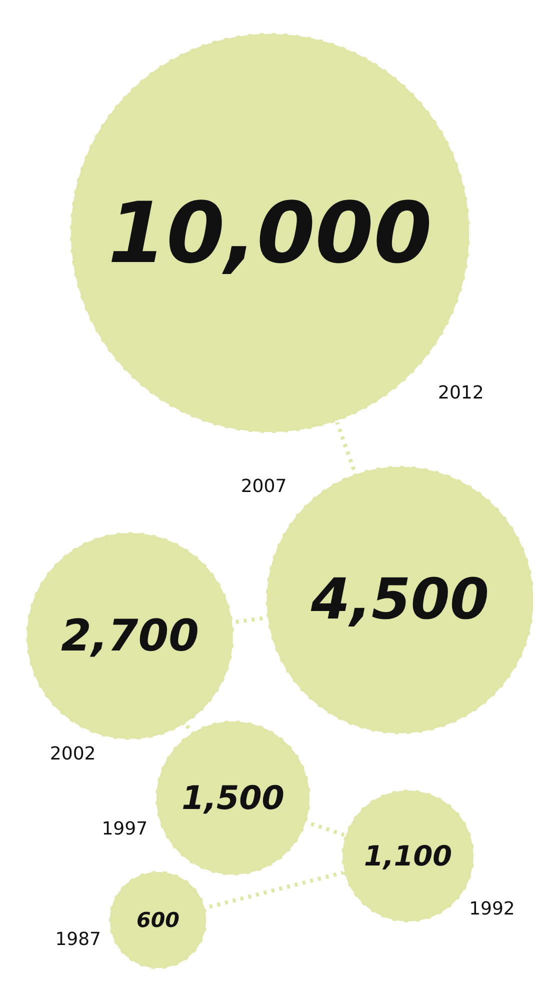  I want to click on data-label: 2,700, so click(130, 636).